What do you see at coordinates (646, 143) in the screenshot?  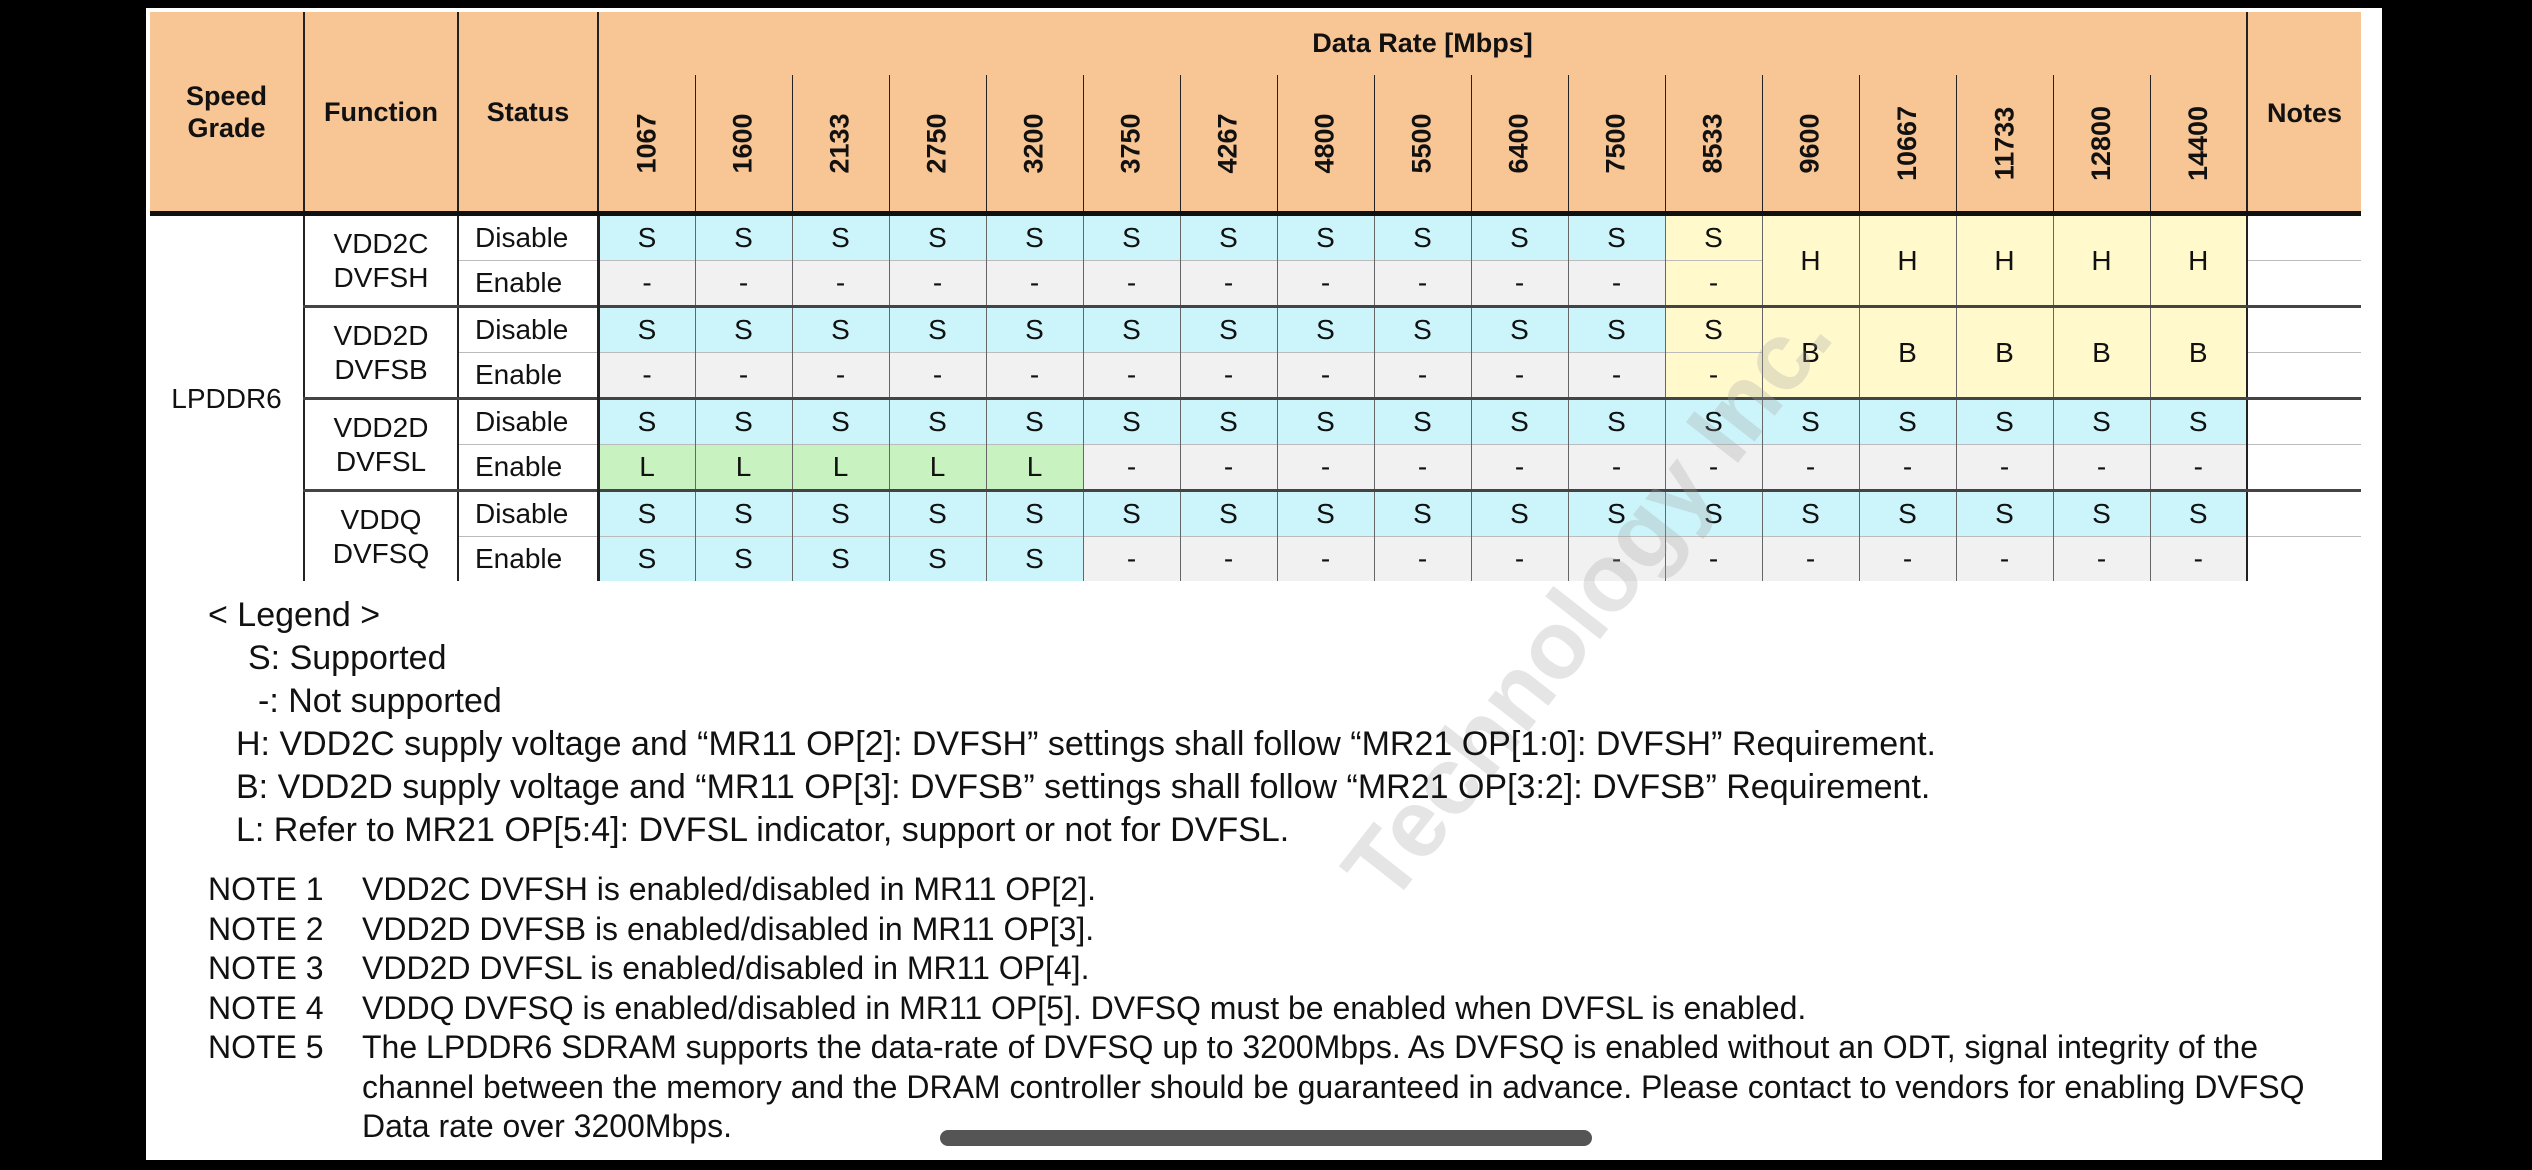 I see `rate-label: 1067` at bounding box center [646, 143].